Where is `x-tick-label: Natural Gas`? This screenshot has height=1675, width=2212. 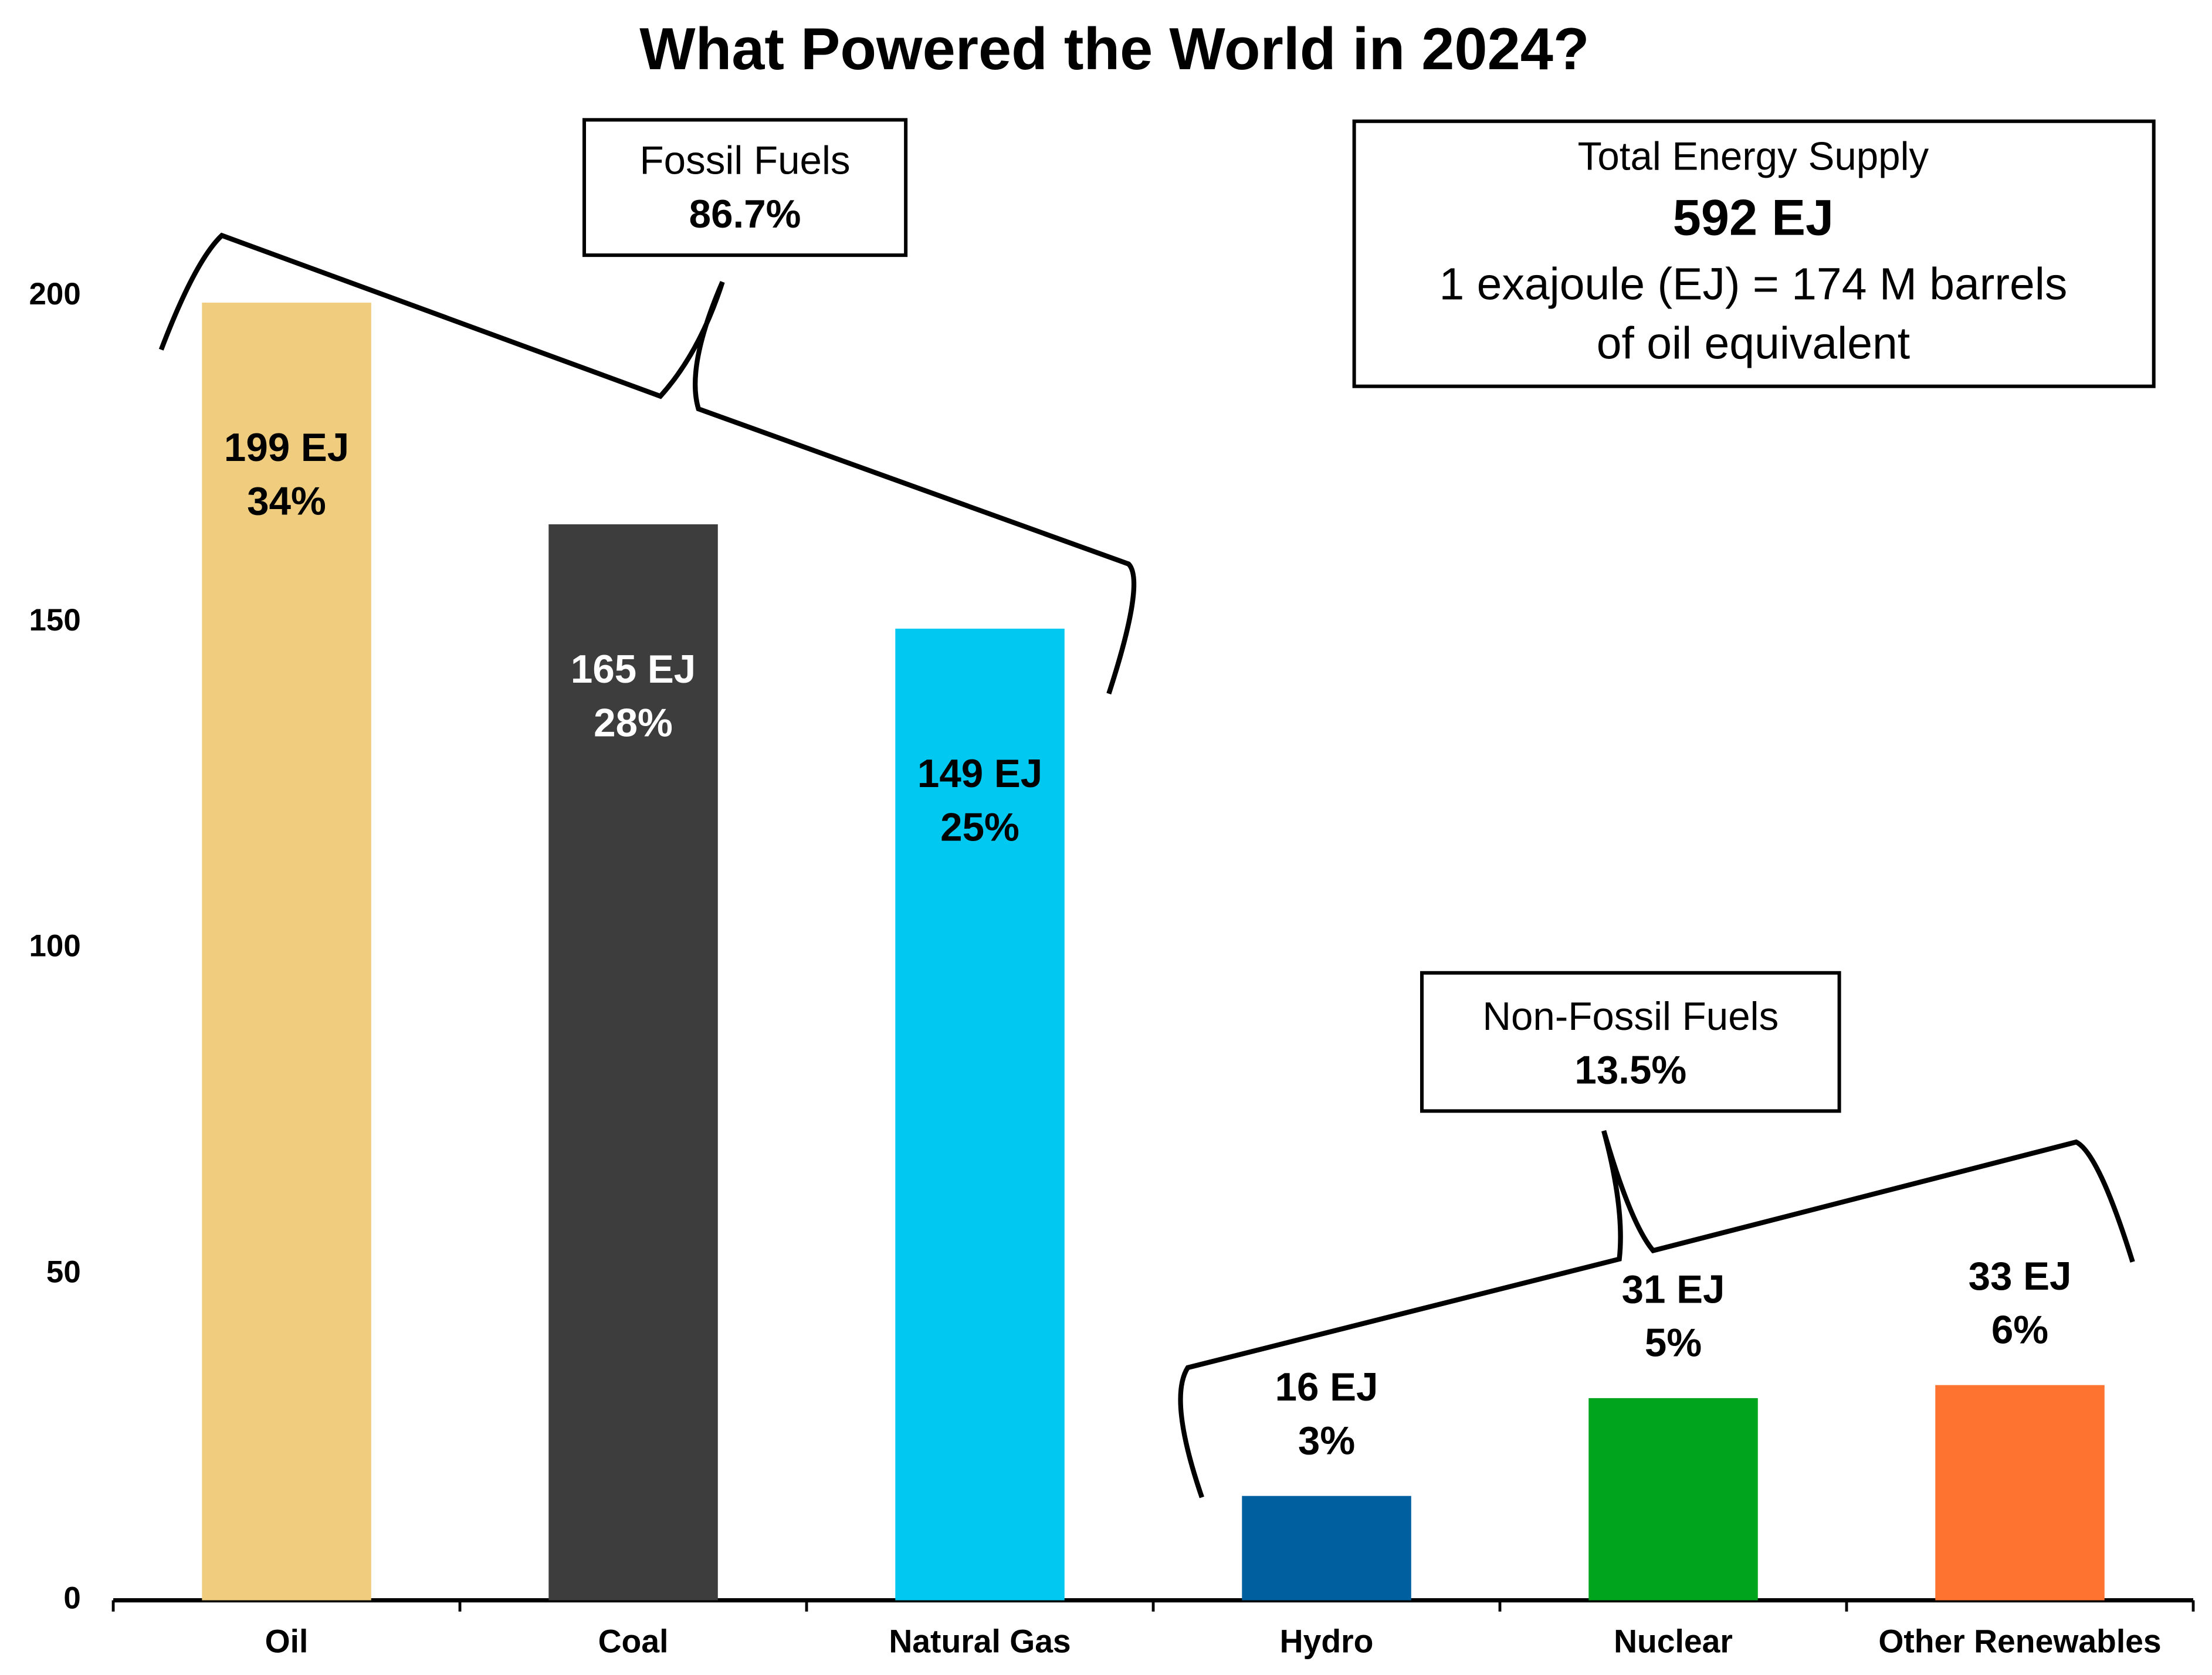 x-tick-label: Natural Gas is located at coordinates (980, 1642).